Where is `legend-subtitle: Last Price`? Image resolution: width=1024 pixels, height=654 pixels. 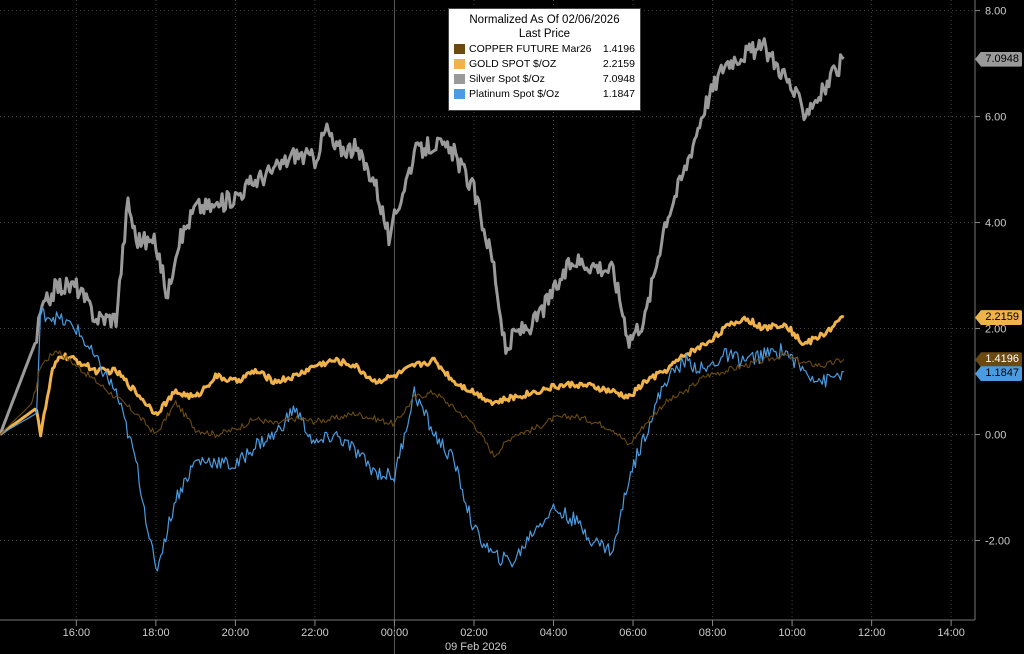 legend-subtitle: Last Price is located at coordinates (544, 34).